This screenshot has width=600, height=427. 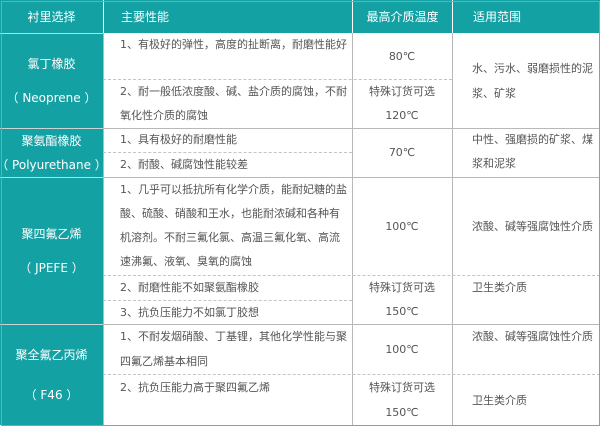 What do you see at coordinates (184, 164) in the screenshot?
I see `property-cell: 2、耐酸、碱腐蚀性能较差` at bounding box center [184, 164].